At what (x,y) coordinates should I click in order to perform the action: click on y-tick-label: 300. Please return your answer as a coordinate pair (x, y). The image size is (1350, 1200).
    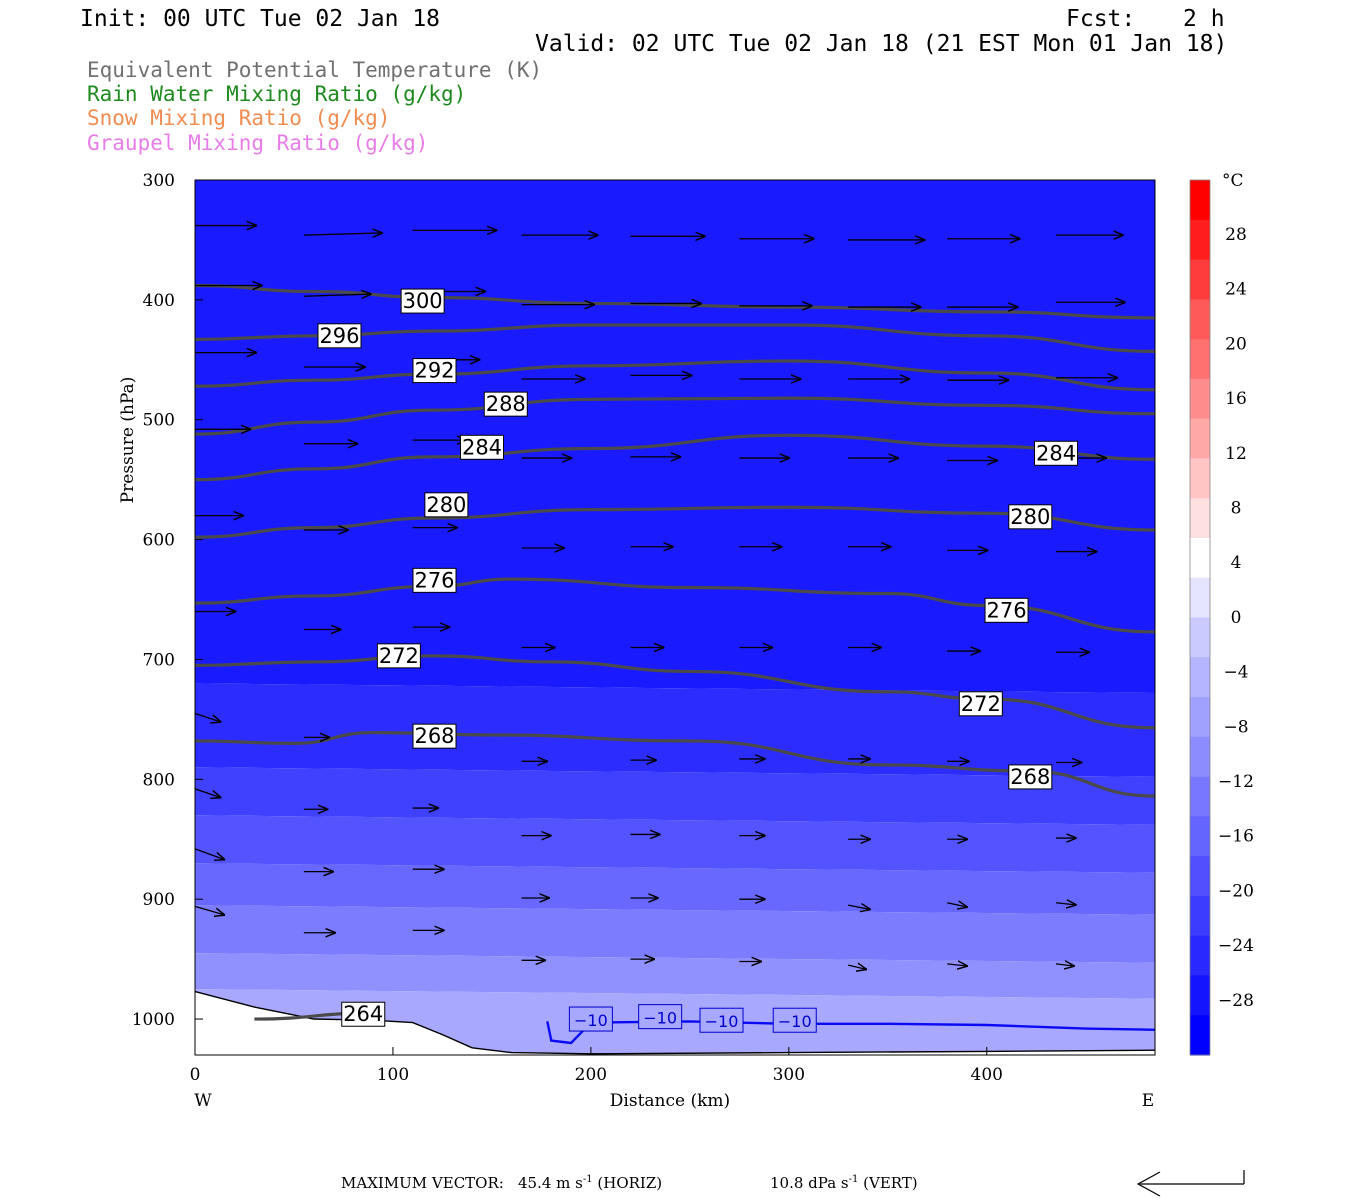
    Looking at the image, I should click on (159, 181).